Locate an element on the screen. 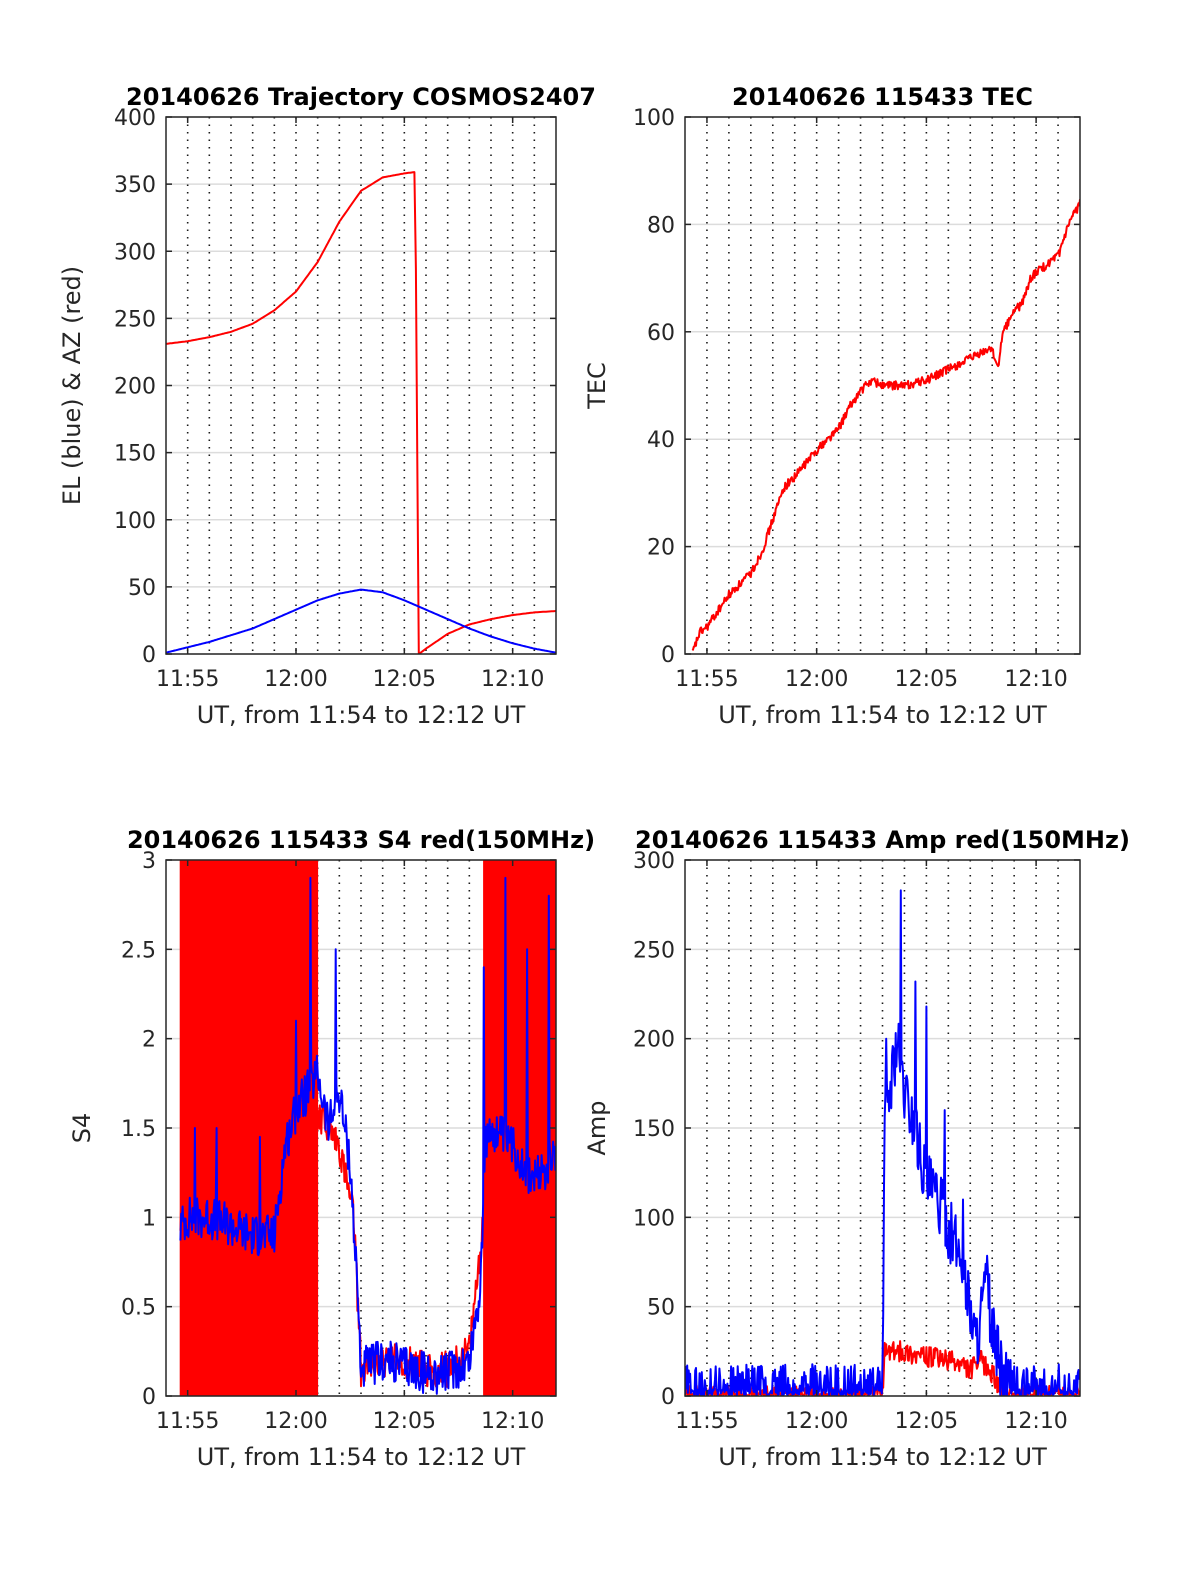 This screenshot has height=1575, width=1200. y-tick-label: 20 is located at coordinates (661, 548).